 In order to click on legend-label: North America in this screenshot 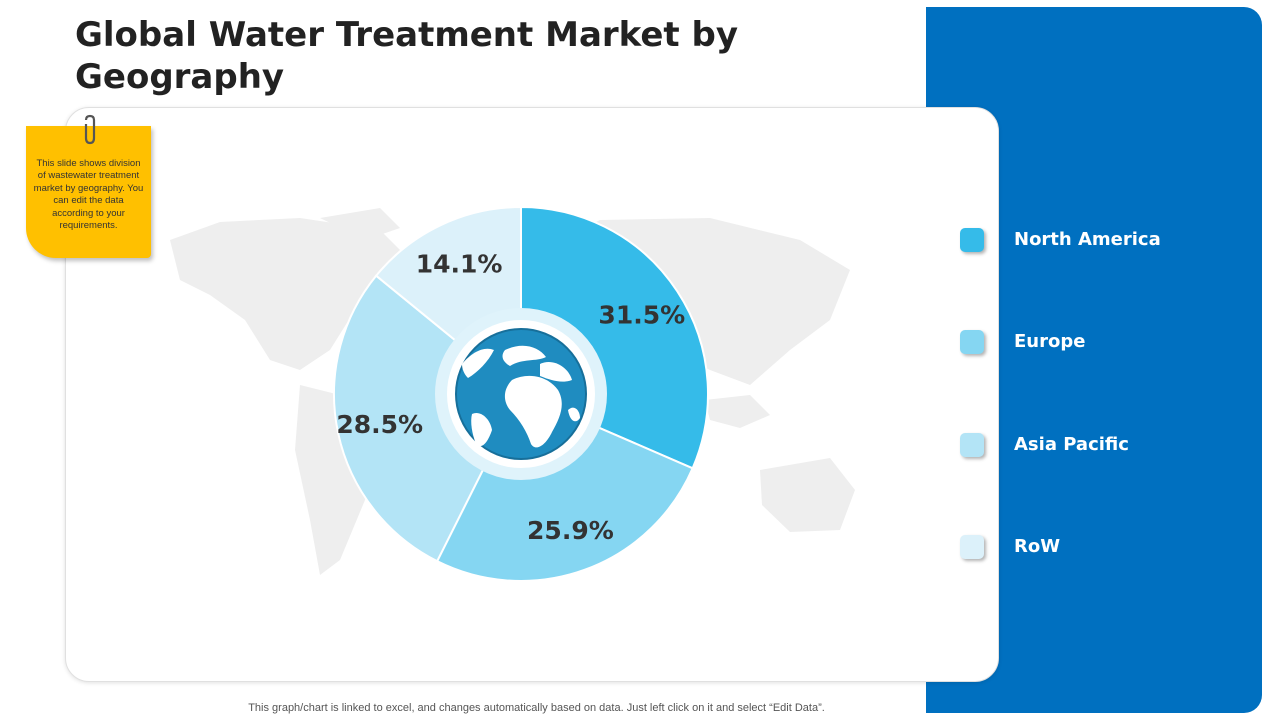, I will do `click(1087, 239)`.